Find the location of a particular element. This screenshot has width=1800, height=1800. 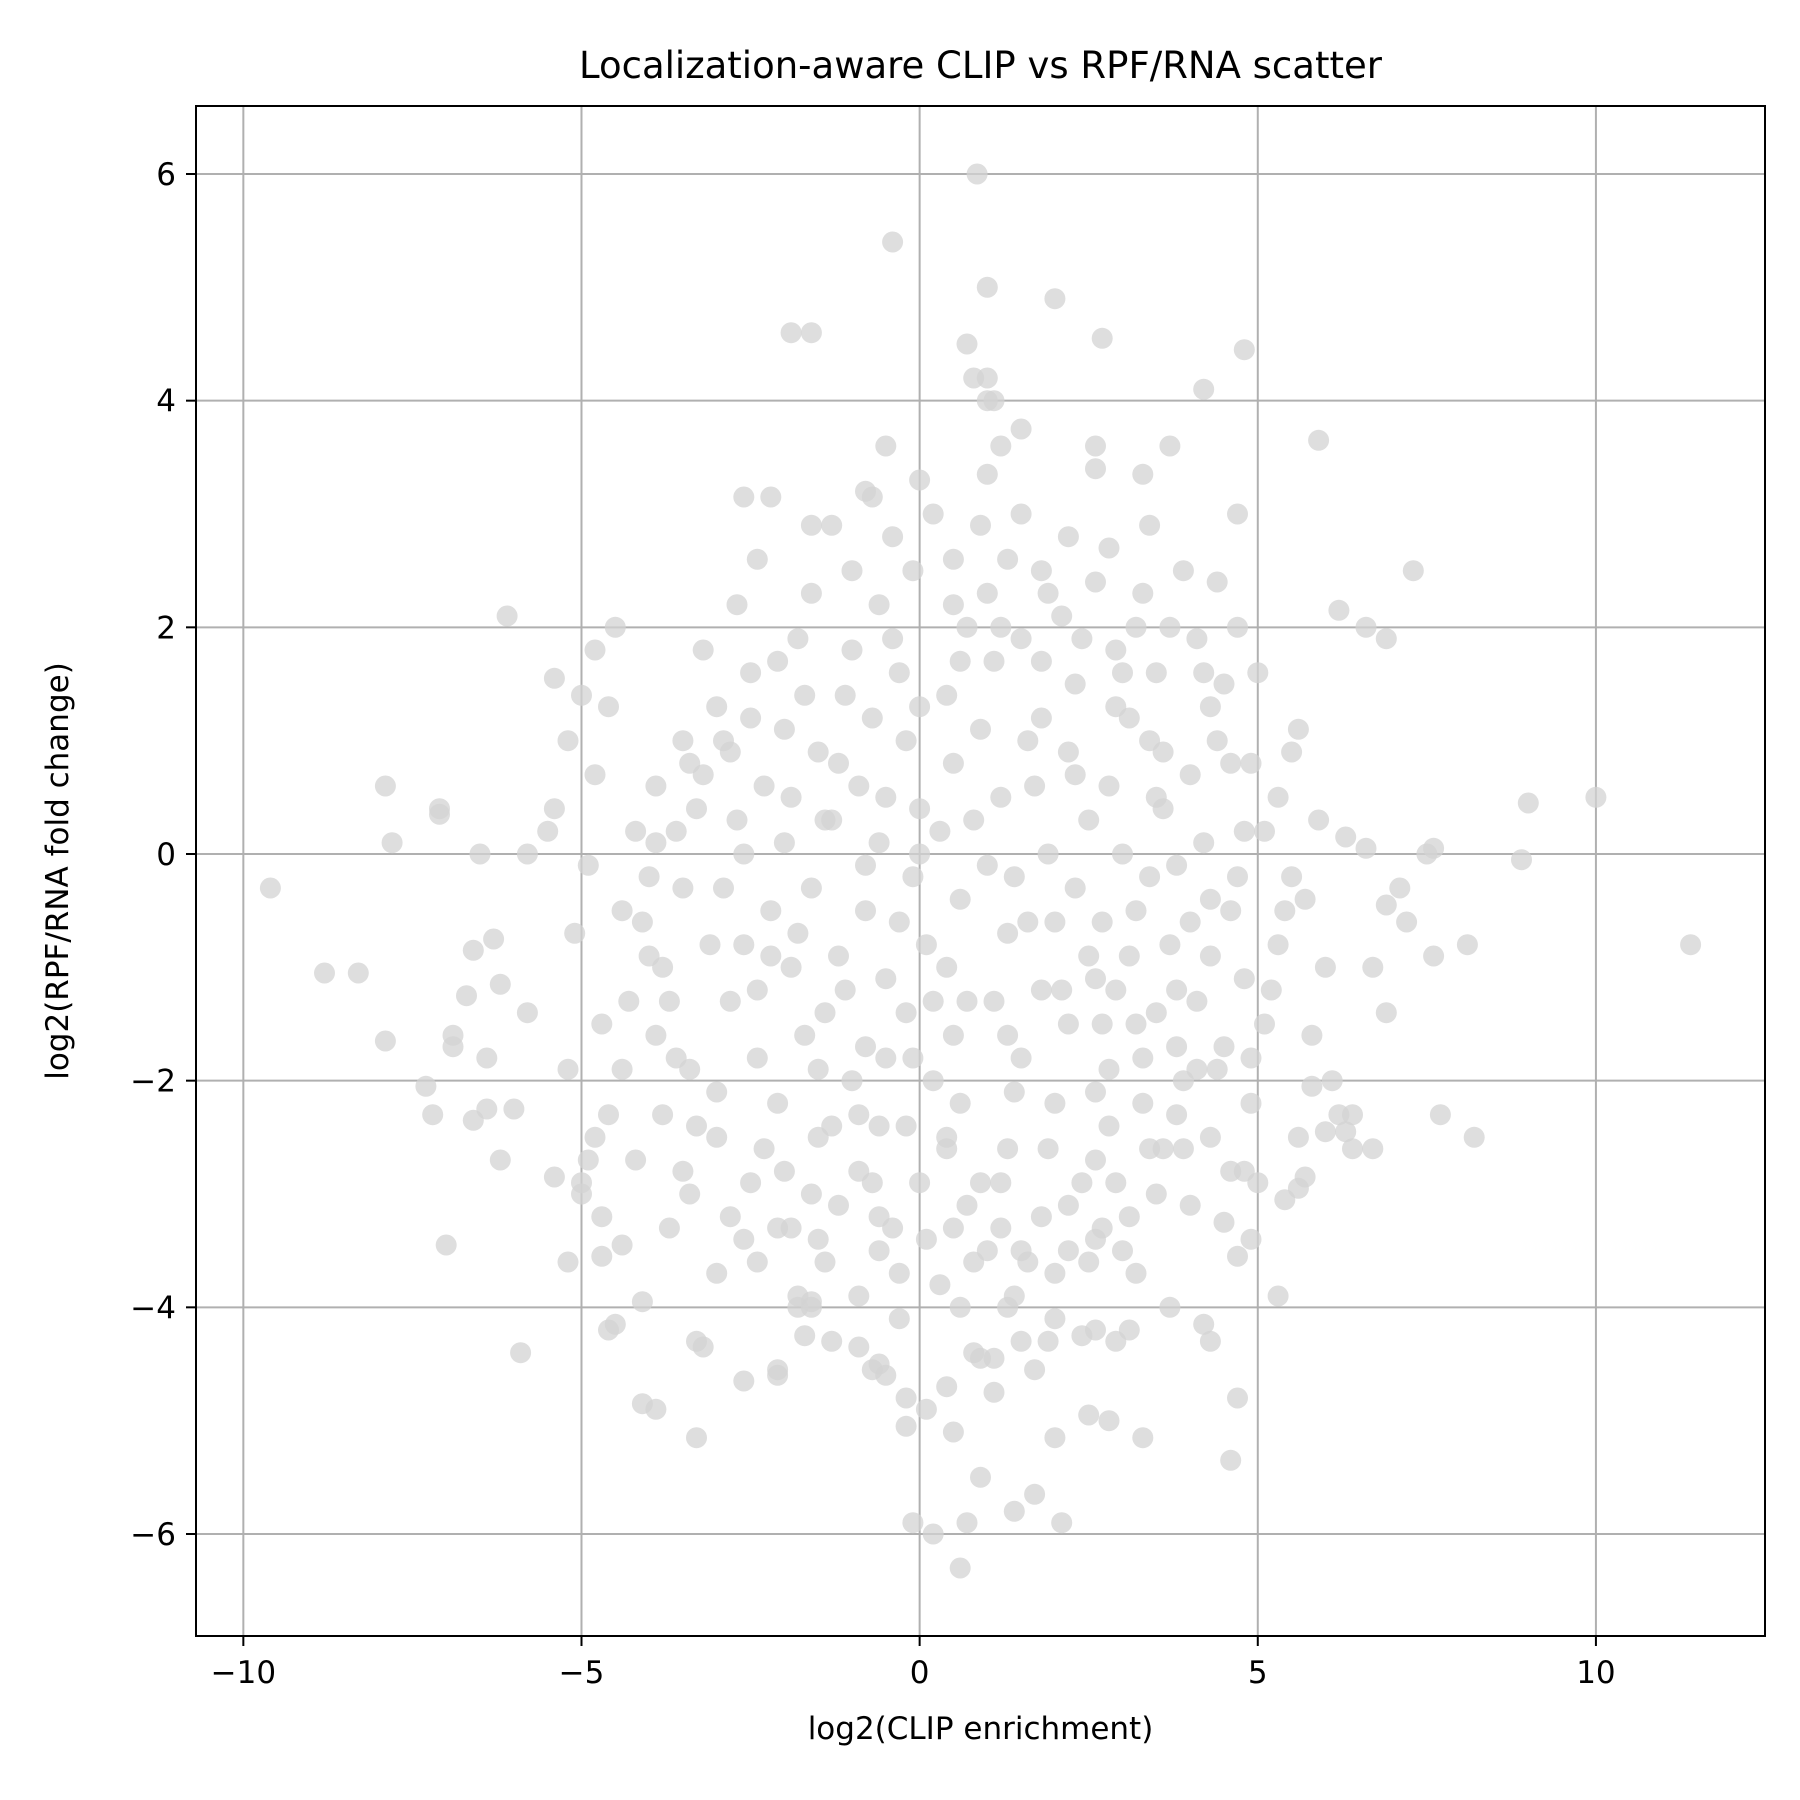

x-axis-label: log2(CLIP enrichment) is located at coordinates (981, 1729).